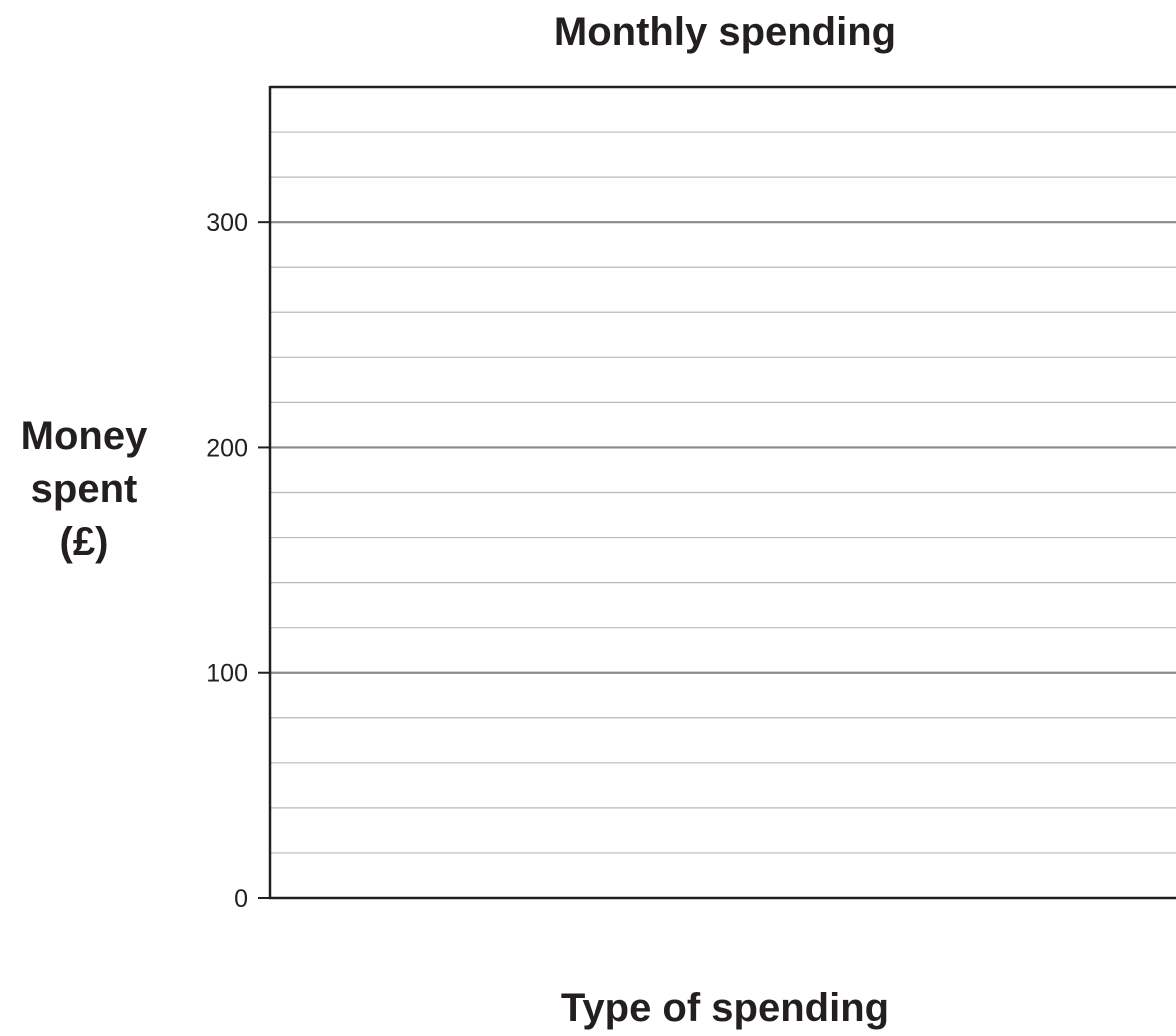  What do you see at coordinates (725, 1008) in the screenshot?
I see `x-axis-label: Type of spending` at bounding box center [725, 1008].